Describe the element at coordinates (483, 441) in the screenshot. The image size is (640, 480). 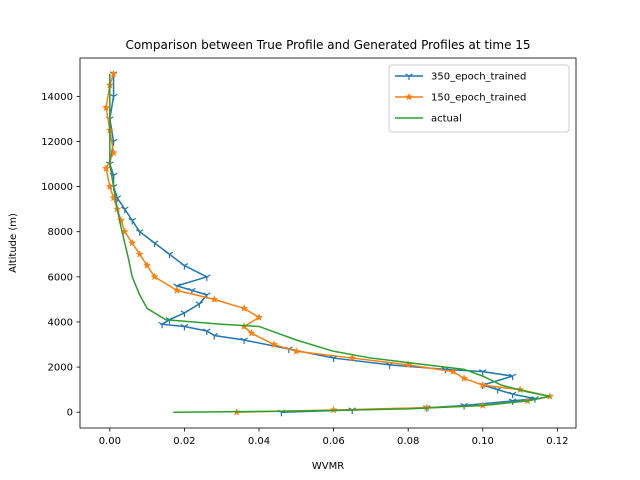
I see `x-tick-label: 0.10` at that location.